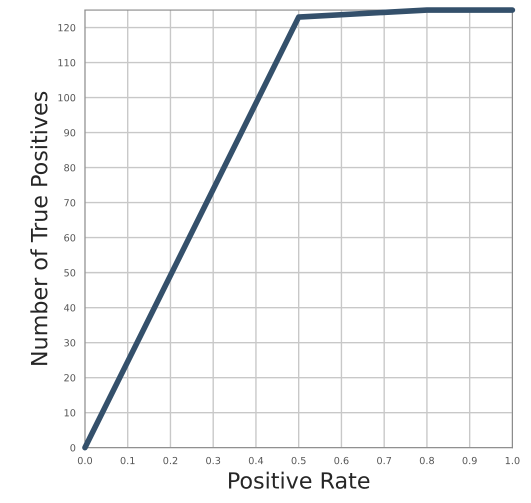  What do you see at coordinates (70, 238) in the screenshot?
I see `y-tick-label: 60` at bounding box center [70, 238].